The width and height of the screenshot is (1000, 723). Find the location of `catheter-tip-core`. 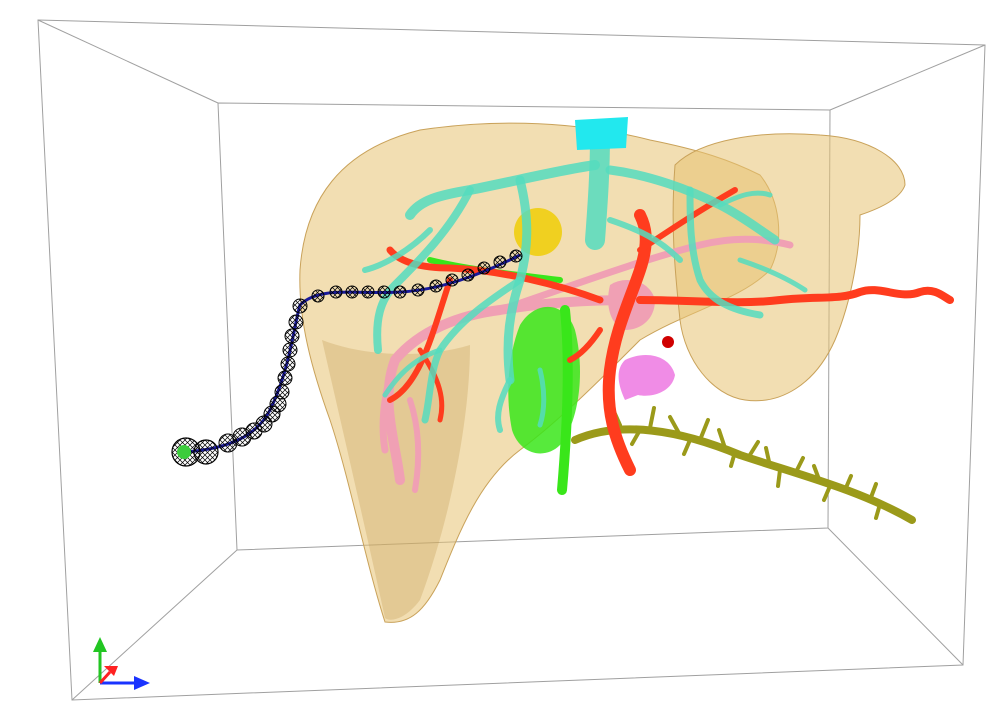

catheter-tip-core is located at coordinates (184, 452).